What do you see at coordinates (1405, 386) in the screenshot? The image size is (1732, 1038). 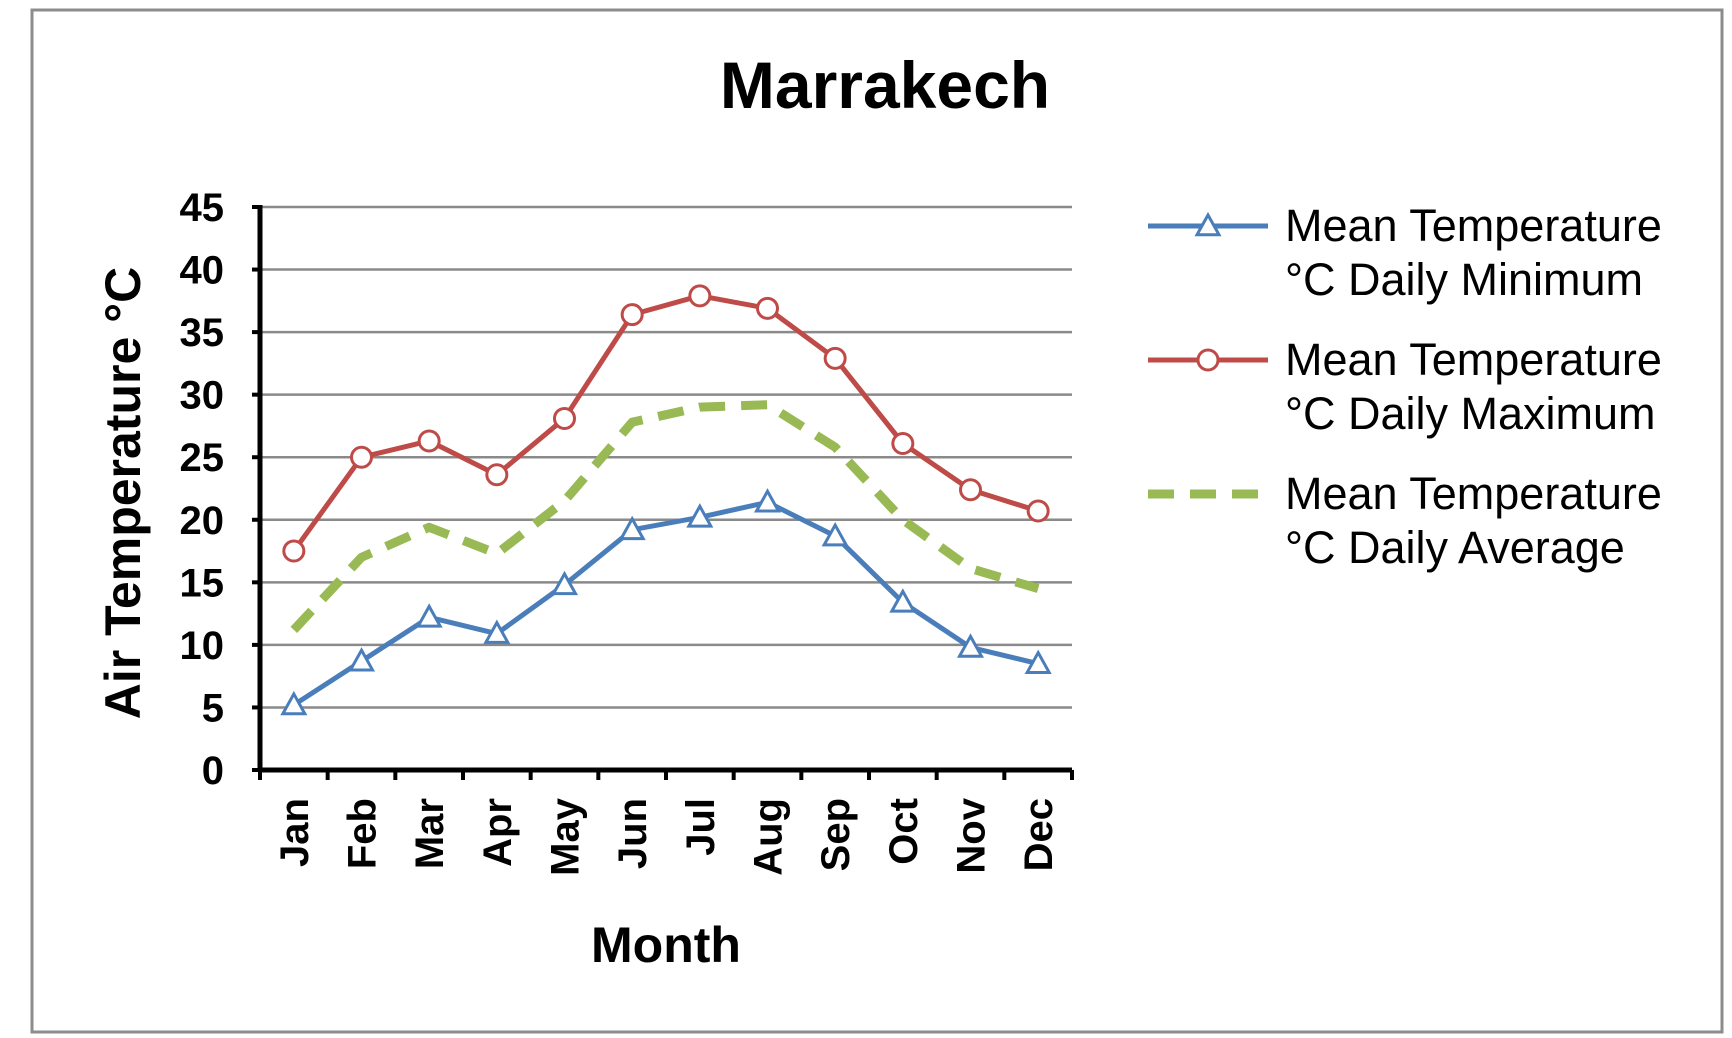 I see `legend-item: Mean Temperature°C Daily Maximum` at bounding box center [1405, 386].